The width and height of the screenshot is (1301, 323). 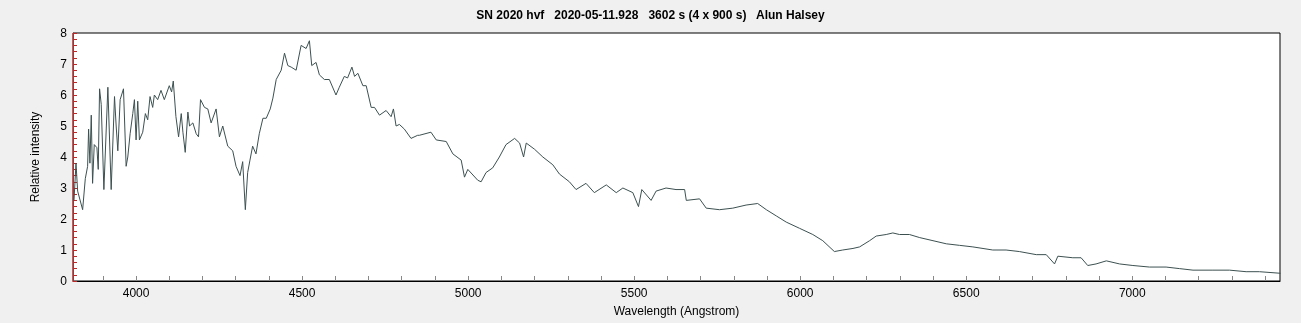 What do you see at coordinates (800, 293) in the screenshot?
I see `x-tick-label: 6000` at bounding box center [800, 293].